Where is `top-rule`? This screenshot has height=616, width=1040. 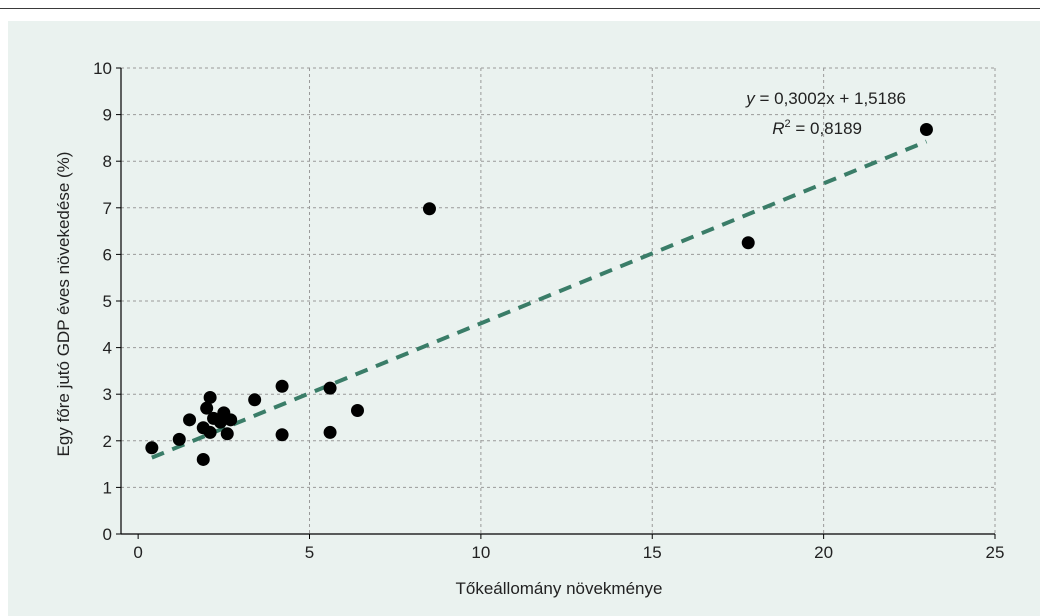 top-rule is located at coordinates (520, 8).